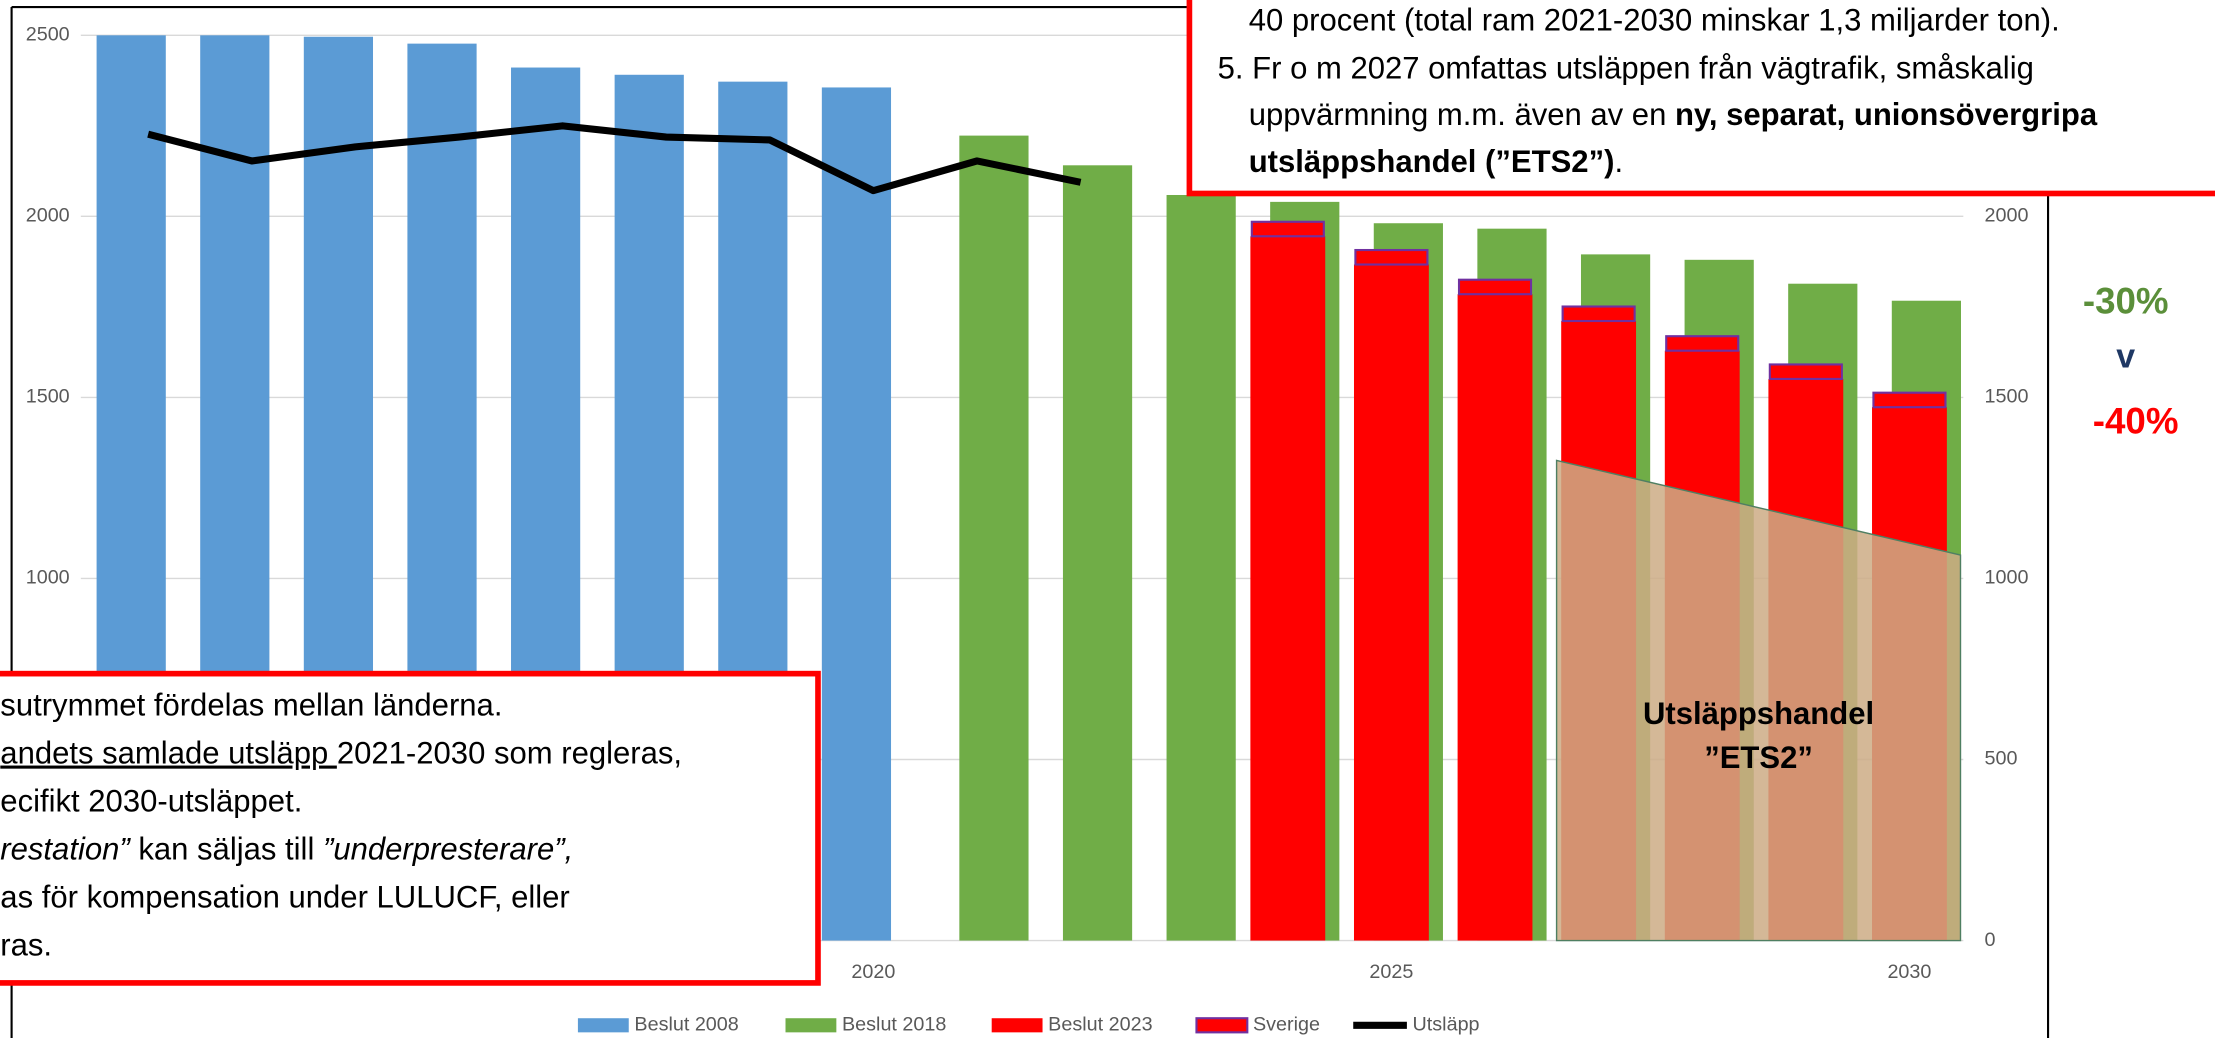  What do you see at coordinates (1618, 161) in the screenshot?
I see `box-text: .` at bounding box center [1618, 161].